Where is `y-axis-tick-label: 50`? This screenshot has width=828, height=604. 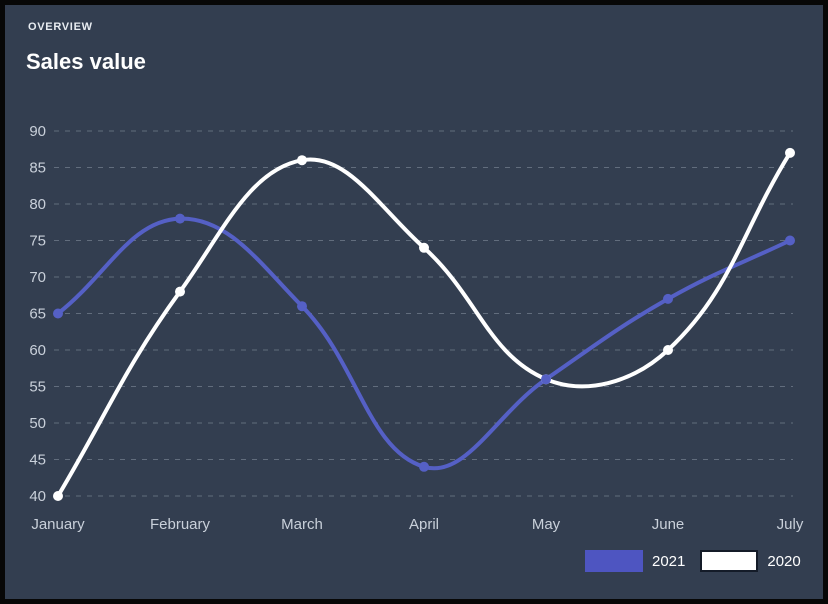 y-axis-tick-label: 50 is located at coordinates (37, 423).